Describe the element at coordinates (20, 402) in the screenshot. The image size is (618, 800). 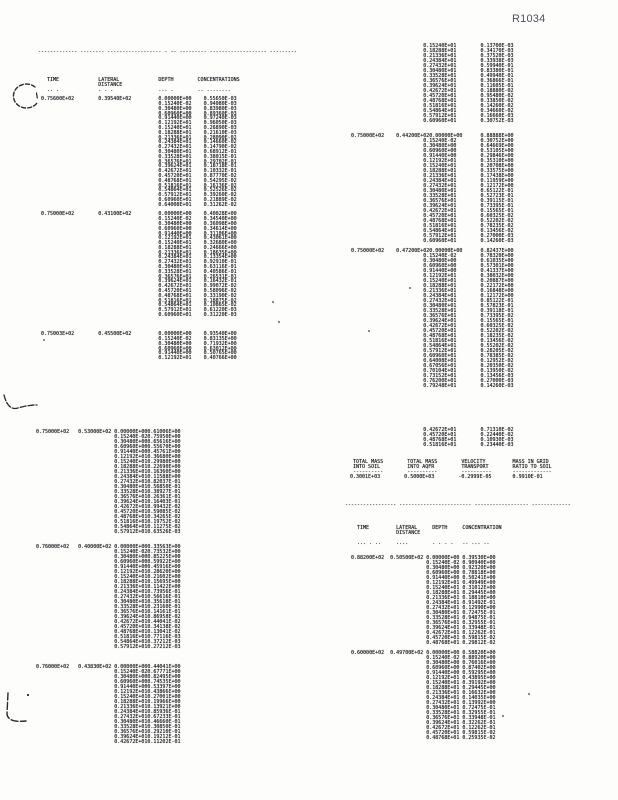
I see `pen-curve-mark` at that location.